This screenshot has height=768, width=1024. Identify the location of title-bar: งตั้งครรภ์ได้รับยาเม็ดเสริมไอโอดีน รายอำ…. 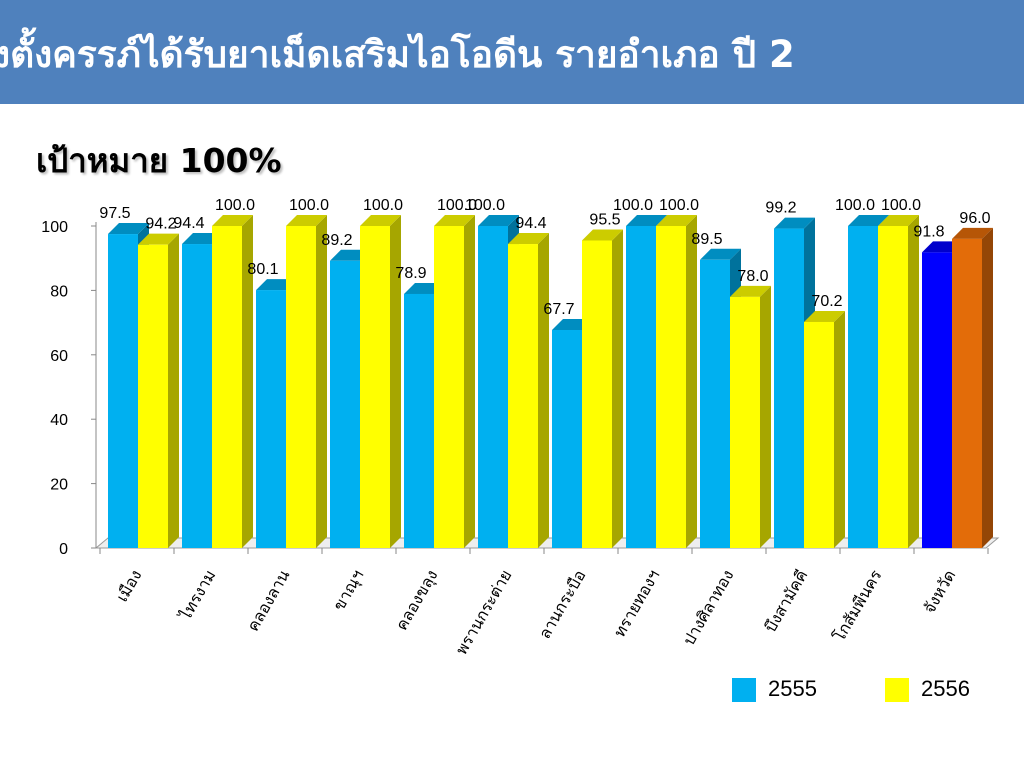
(512, 52).